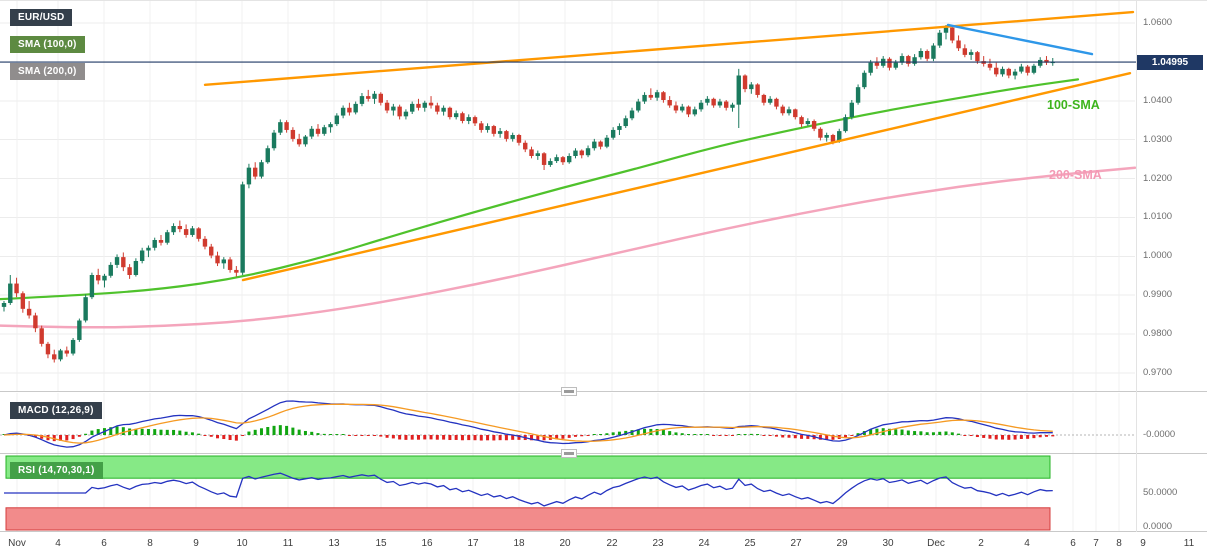 Image resolution: width=1207 pixels, height=555 pixels. I want to click on time-axis-tick: 18, so click(519, 543).